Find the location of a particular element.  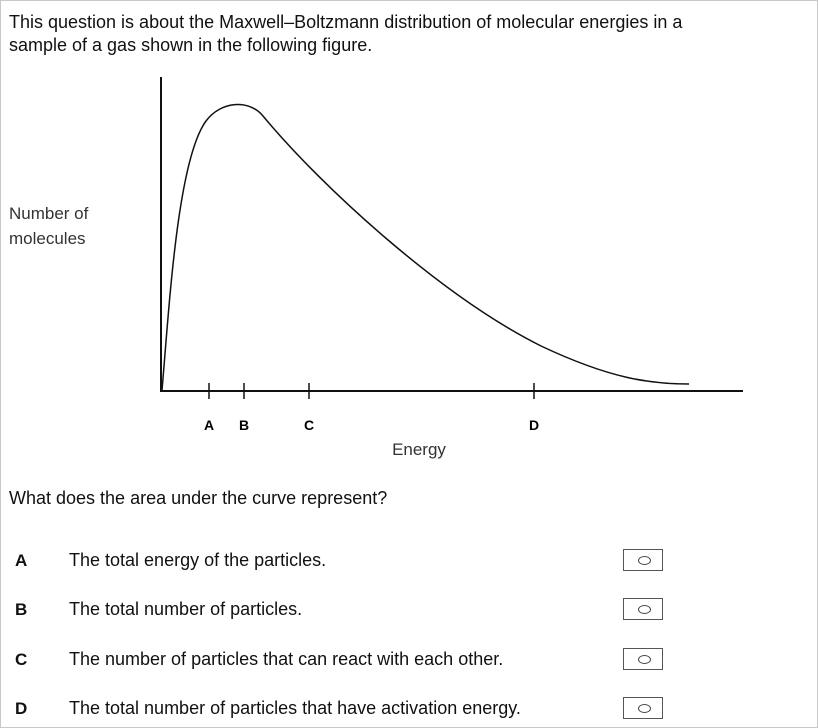

option-text: The total energy of the particles. is located at coordinates (198, 560).